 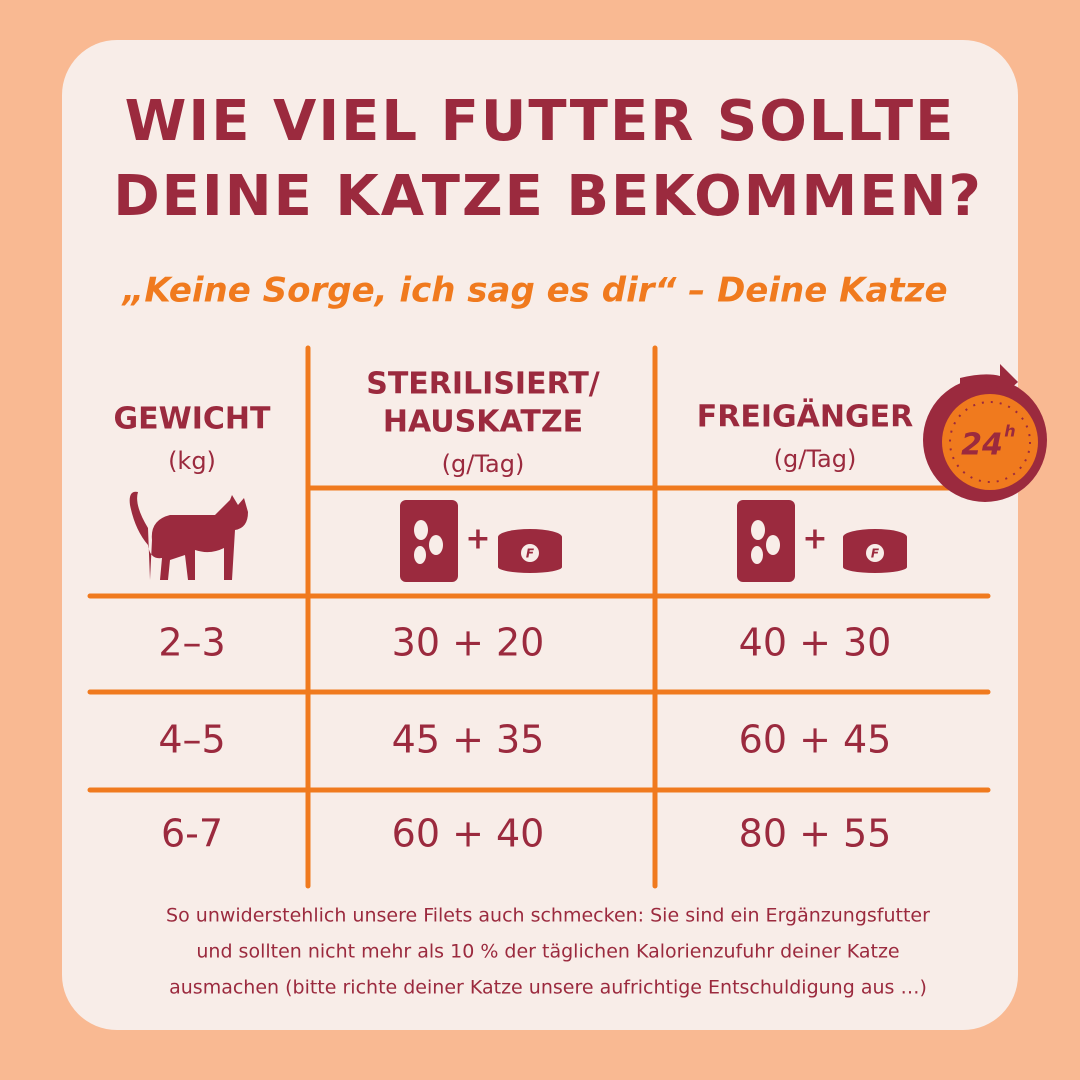 What do you see at coordinates (468, 834) in the screenshot?
I see `table-cell: 60 + 40` at bounding box center [468, 834].